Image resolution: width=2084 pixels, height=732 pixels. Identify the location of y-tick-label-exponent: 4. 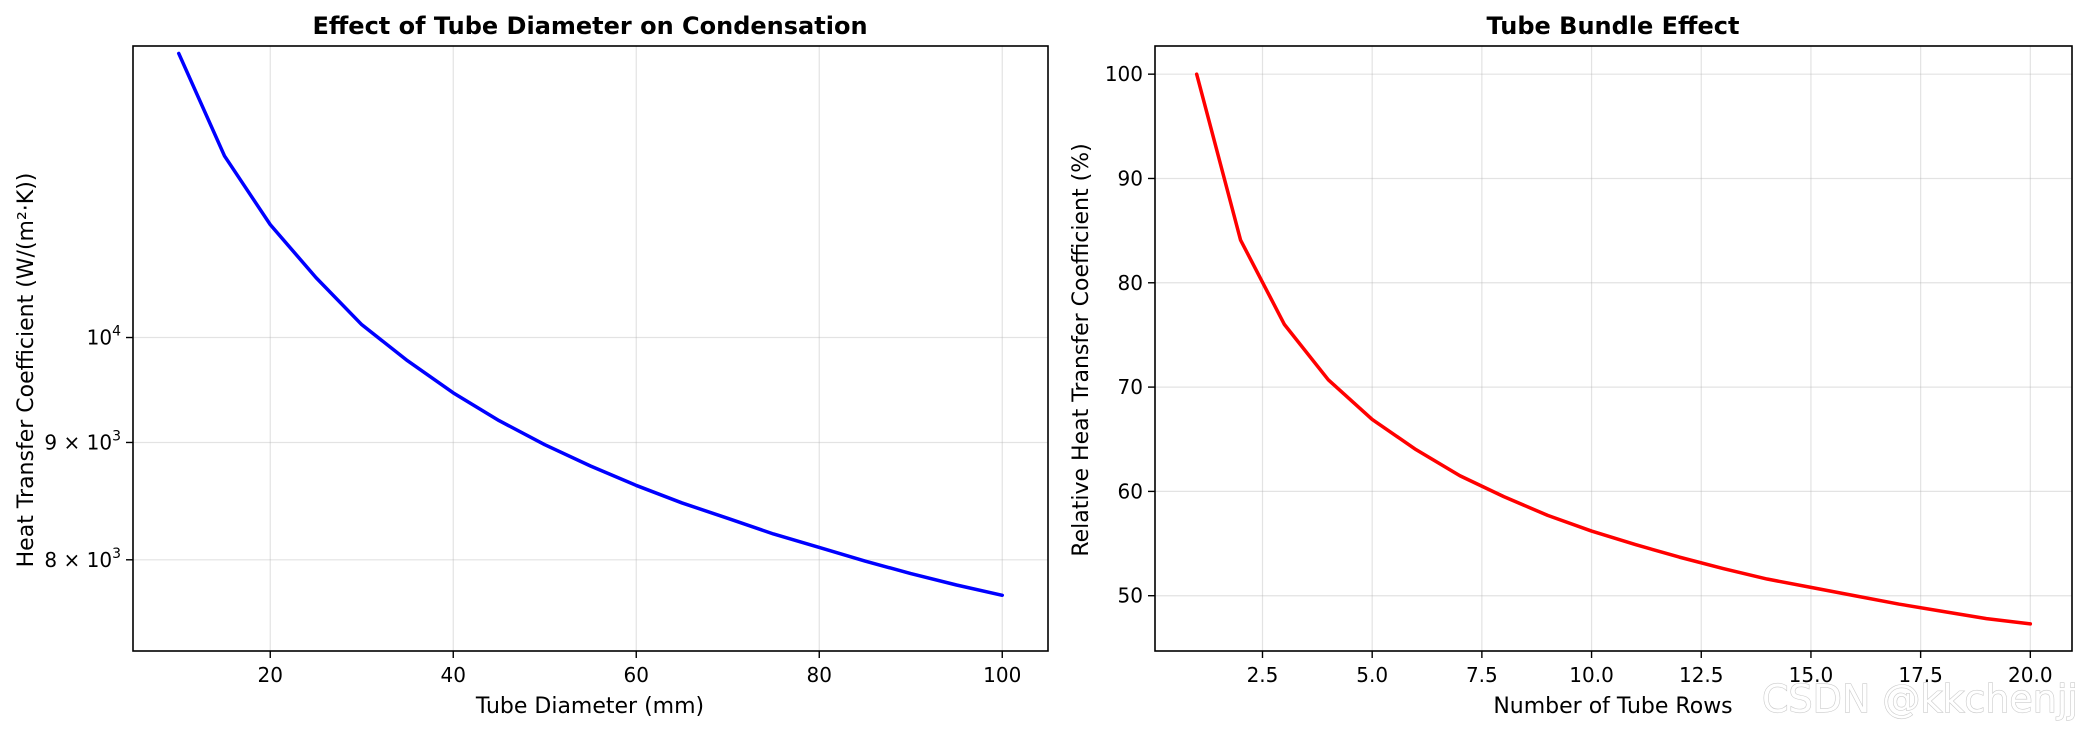
(116, 332).